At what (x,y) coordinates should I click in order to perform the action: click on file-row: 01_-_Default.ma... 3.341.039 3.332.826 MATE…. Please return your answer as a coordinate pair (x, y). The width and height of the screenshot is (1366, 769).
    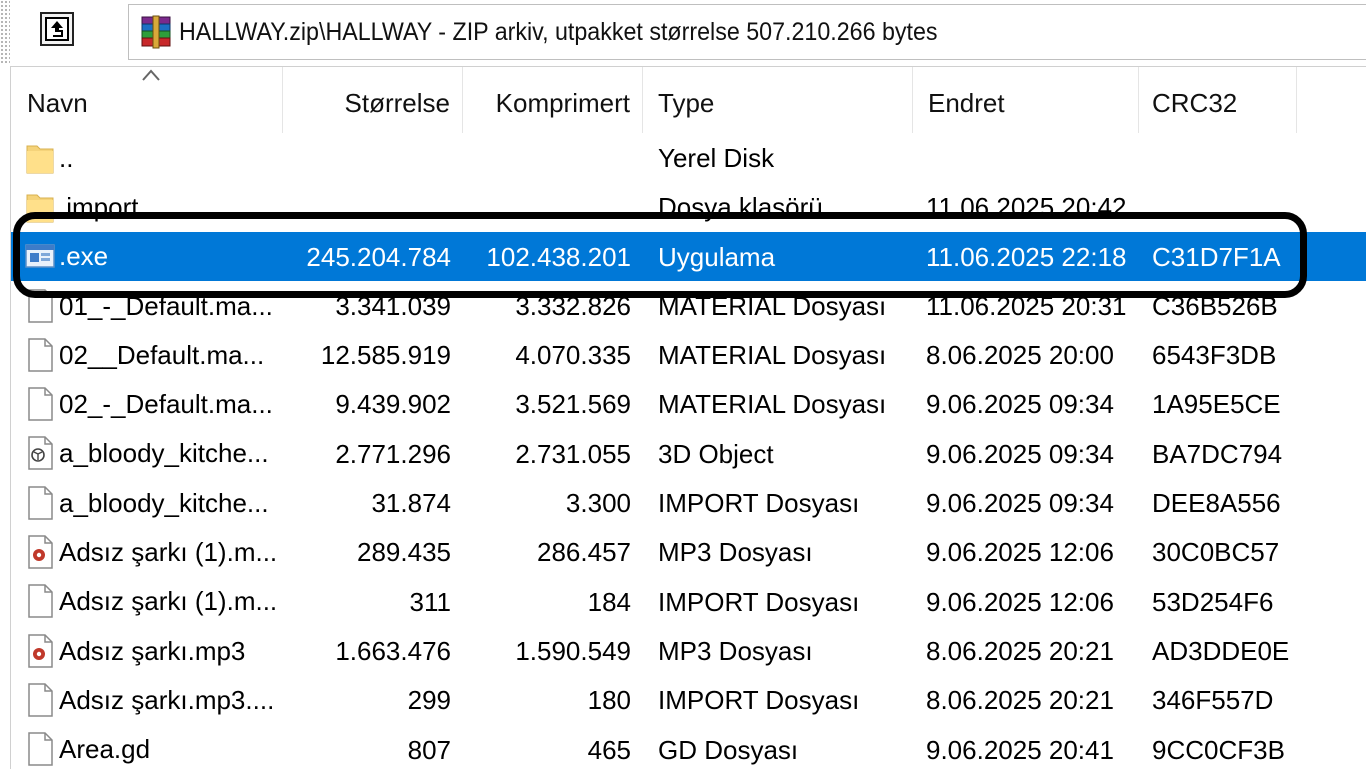
    Looking at the image, I should click on (688, 305).